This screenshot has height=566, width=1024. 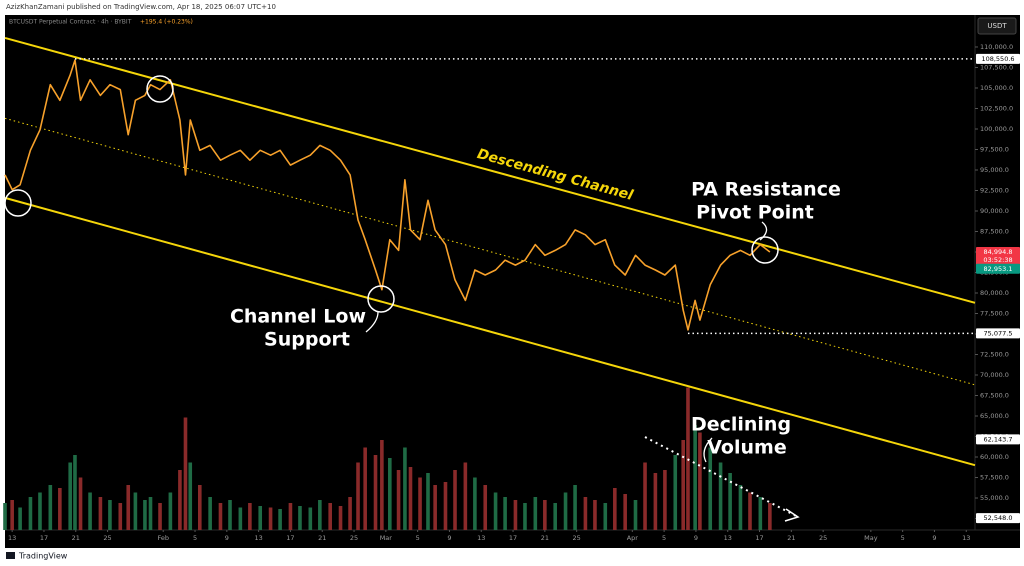 I want to click on y-tick-label: 87,500.0, so click(x=994, y=231).